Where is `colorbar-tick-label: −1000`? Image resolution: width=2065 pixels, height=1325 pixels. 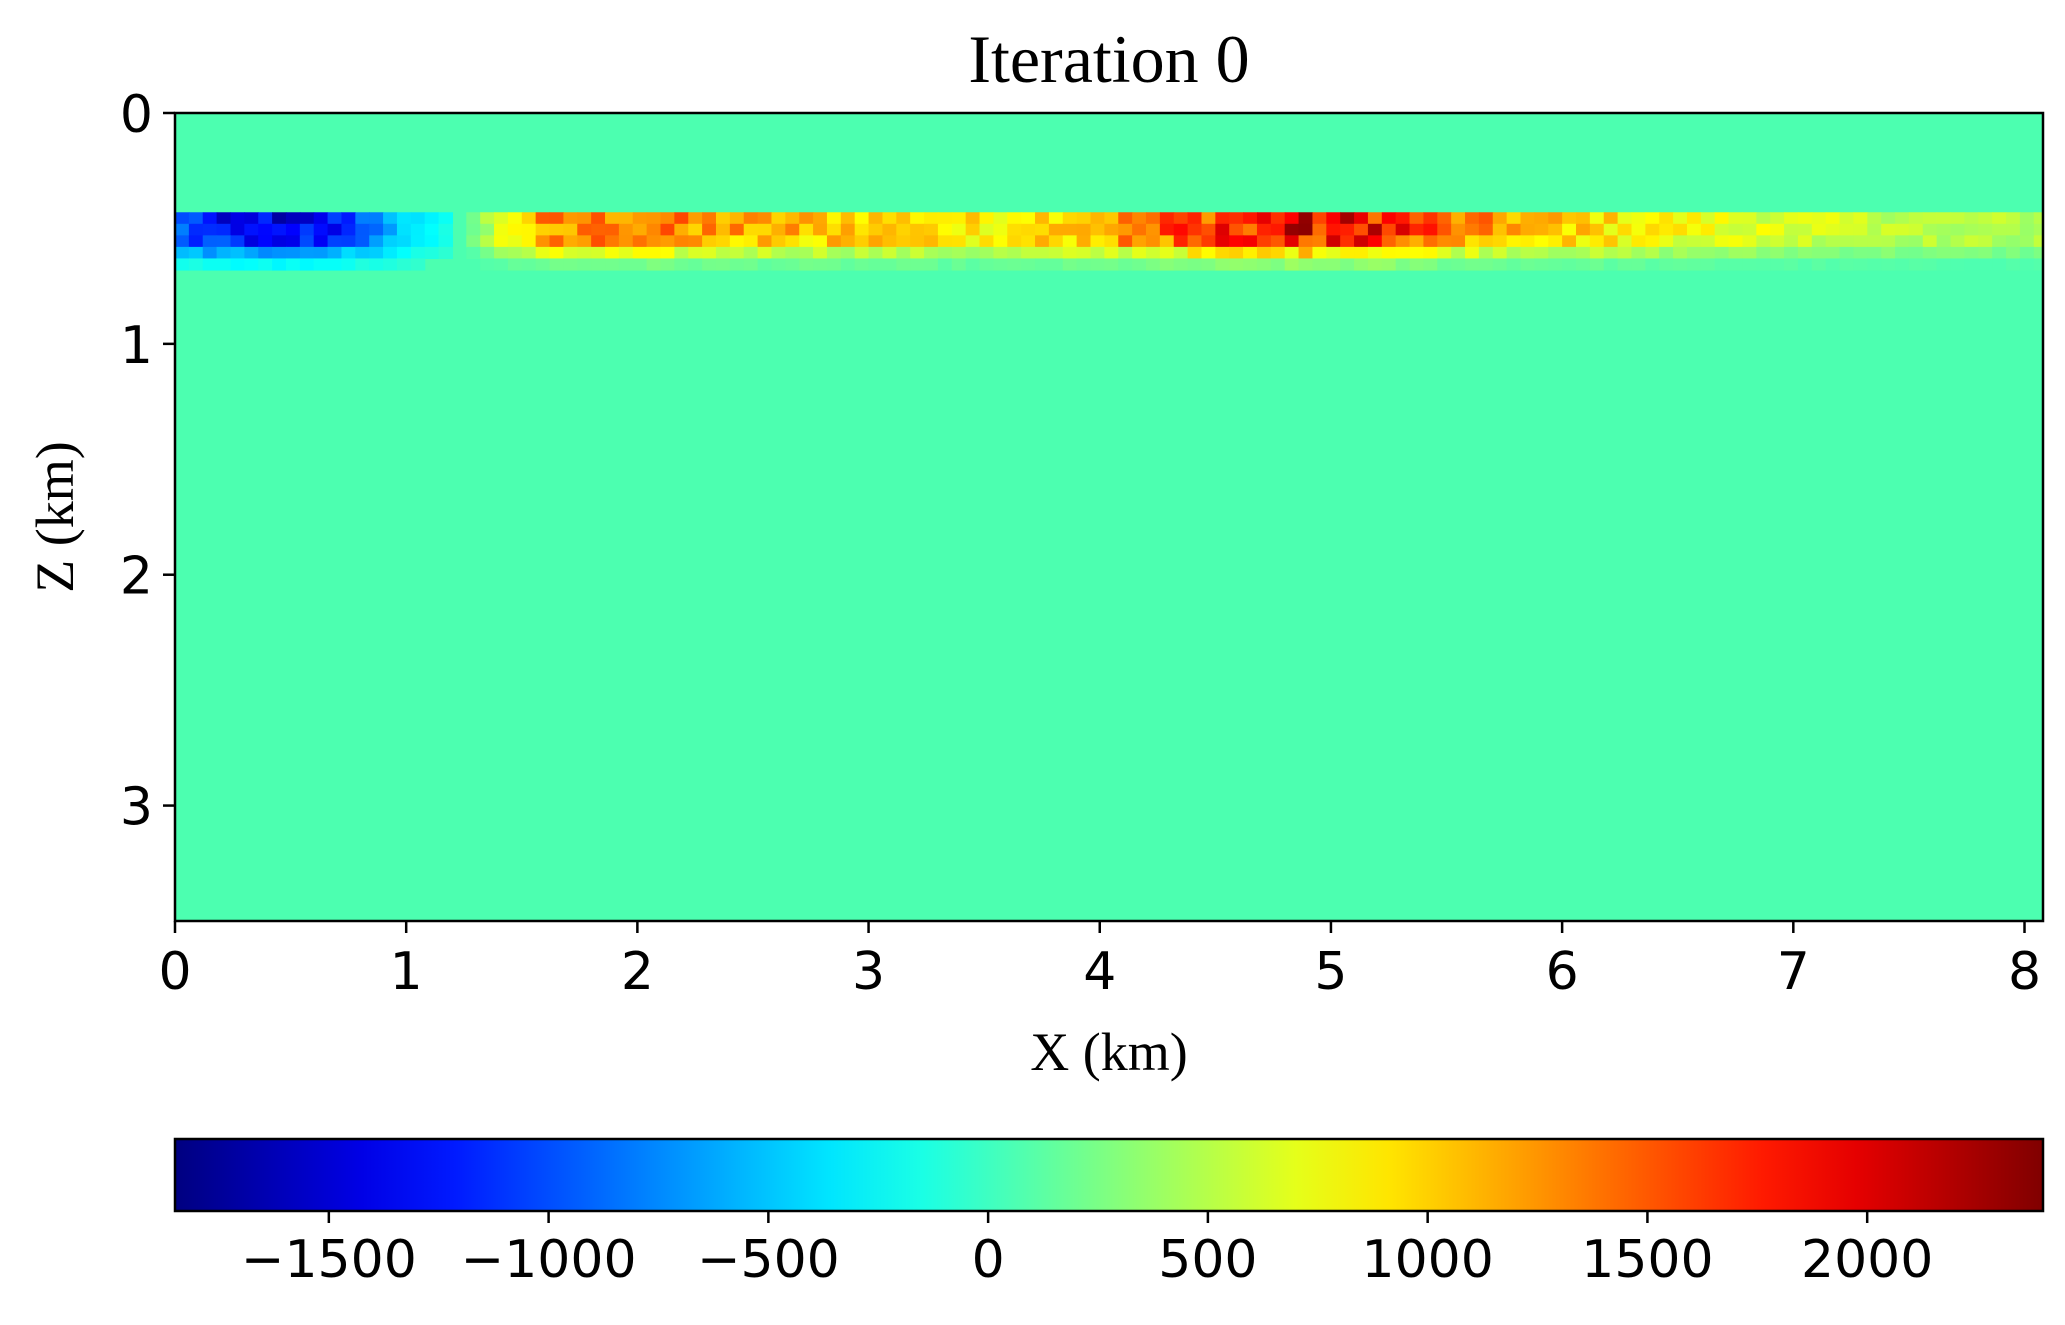 colorbar-tick-label: −1000 is located at coordinates (549, 1260).